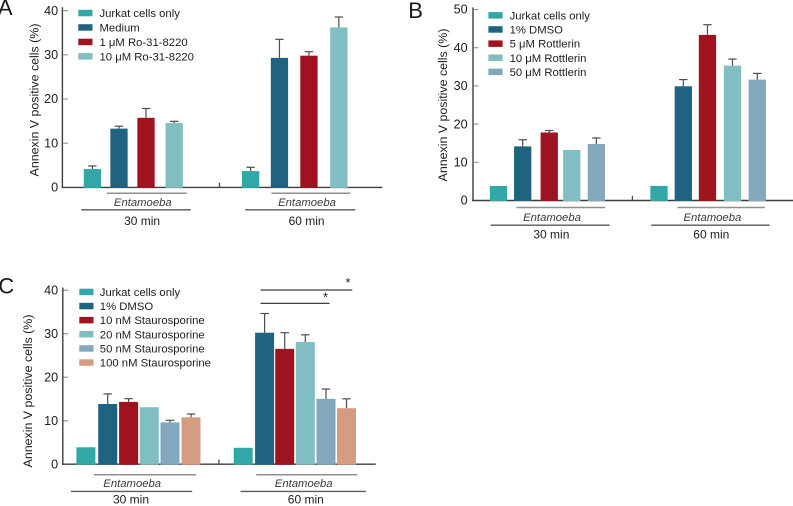 The image size is (793, 506). I want to click on svg-text: C, so click(7, 286).